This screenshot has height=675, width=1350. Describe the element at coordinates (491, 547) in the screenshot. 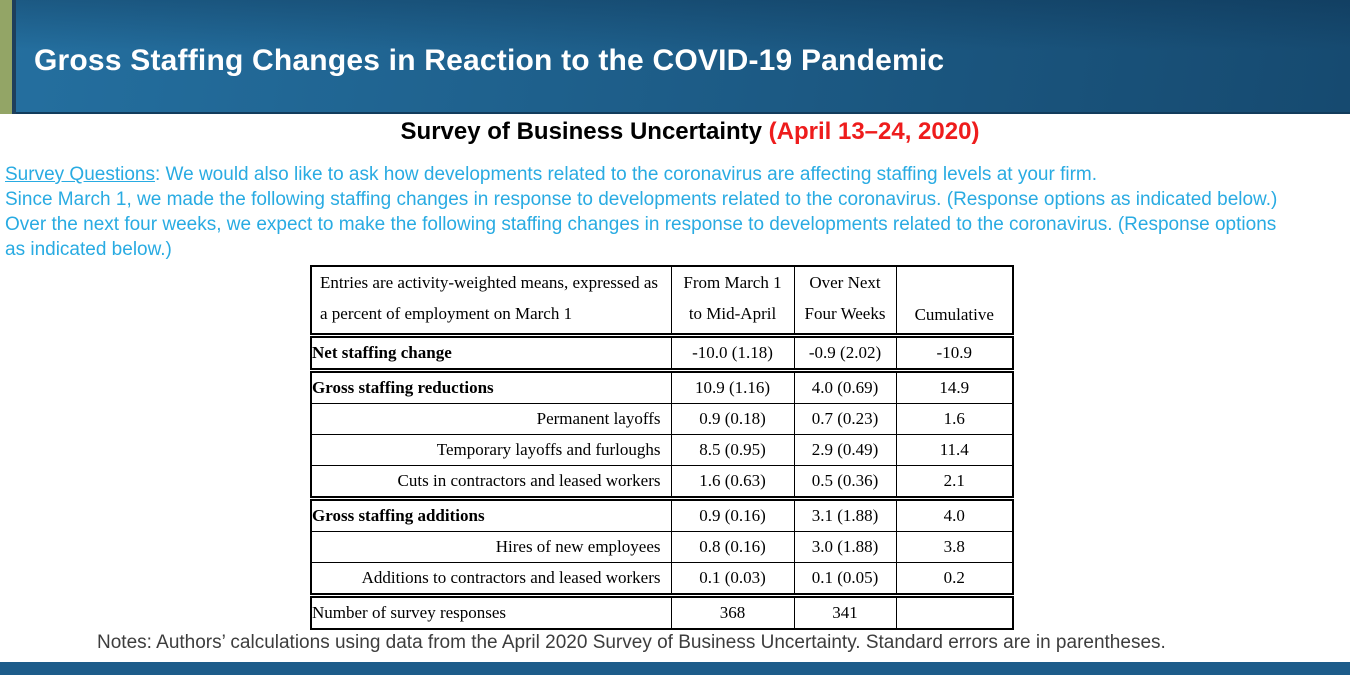

I see `row-label: Hires of new employees` at that location.